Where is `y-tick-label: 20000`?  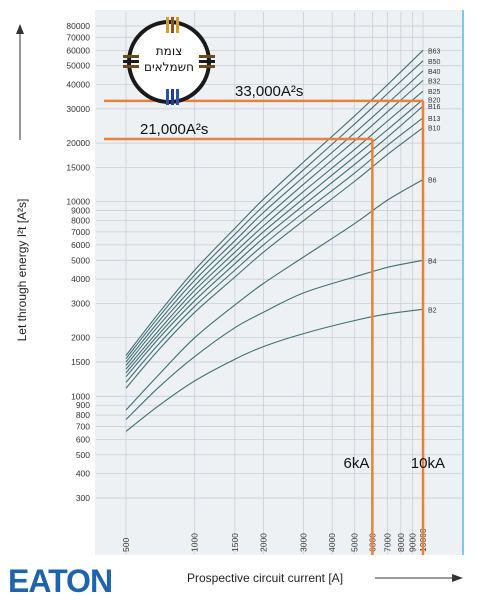 y-tick-label: 20000 is located at coordinates (78, 143).